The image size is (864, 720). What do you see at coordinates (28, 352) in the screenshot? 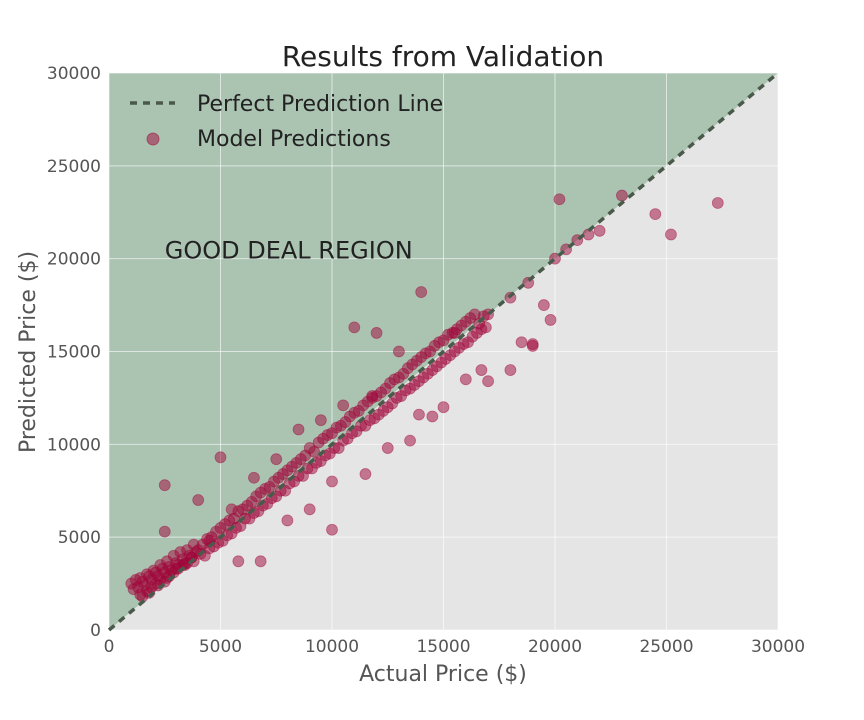
I see `y-axis-label: Predicted Price ($)` at bounding box center [28, 352].